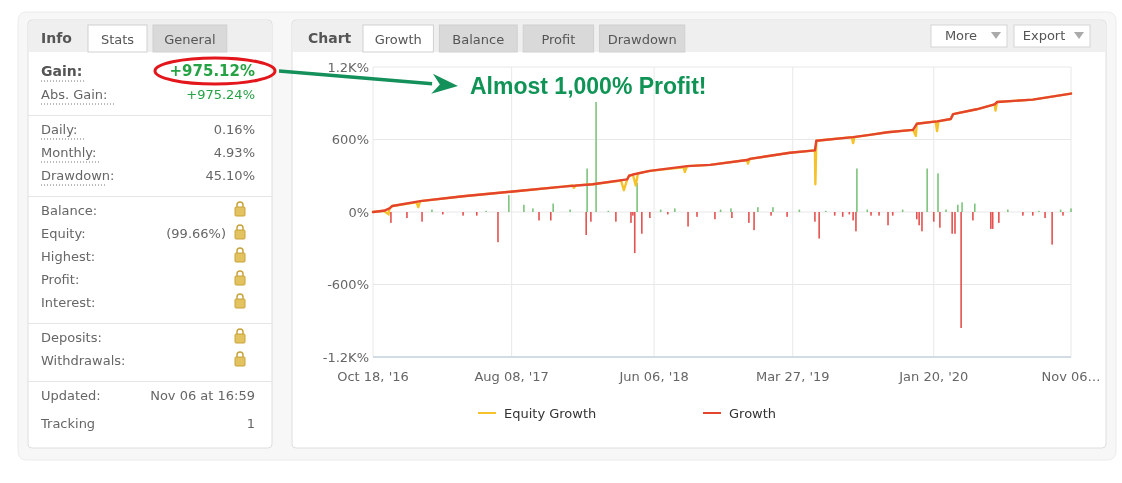 The height and width of the screenshot is (483, 1122). What do you see at coordinates (961, 35) in the screenshot?
I see `text: More` at bounding box center [961, 35].